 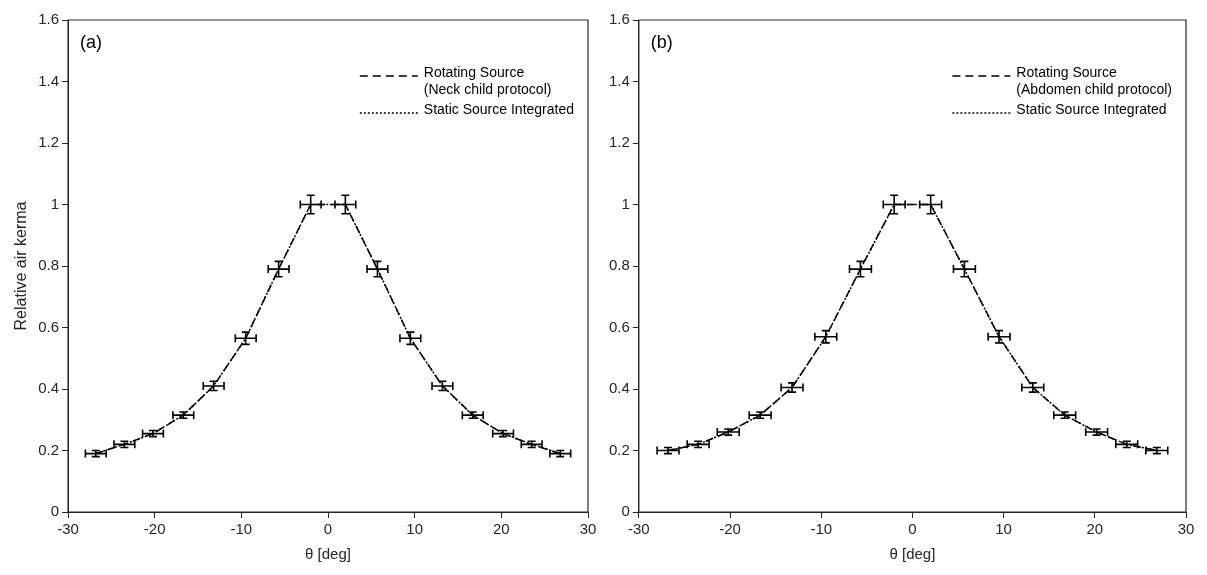 What do you see at coordinates (21, 266) in the screenshot?
I see `y-axis-title: Relative air kerma` at bounding box center [21, 266].